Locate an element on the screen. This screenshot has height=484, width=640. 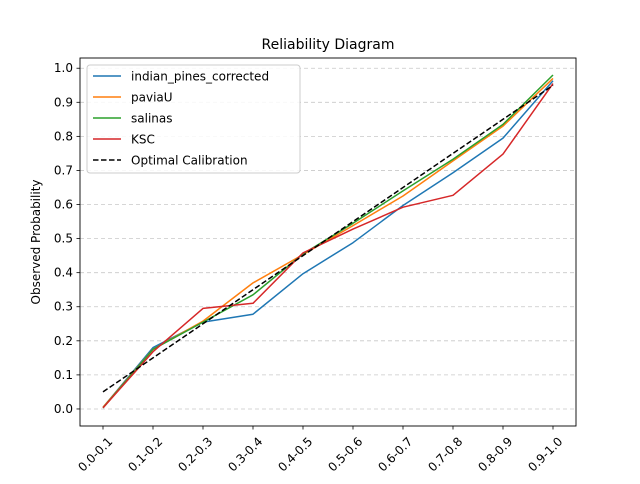
y-tick-label: 0.2 is located at coordinates (63, 341).